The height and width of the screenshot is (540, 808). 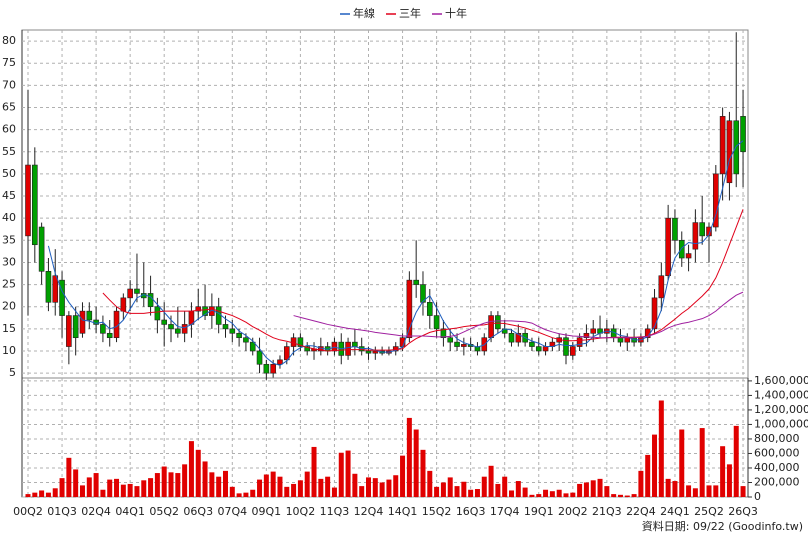 I want to click on y2-tick-label: 1,600,000, so click(x=781, y=380).